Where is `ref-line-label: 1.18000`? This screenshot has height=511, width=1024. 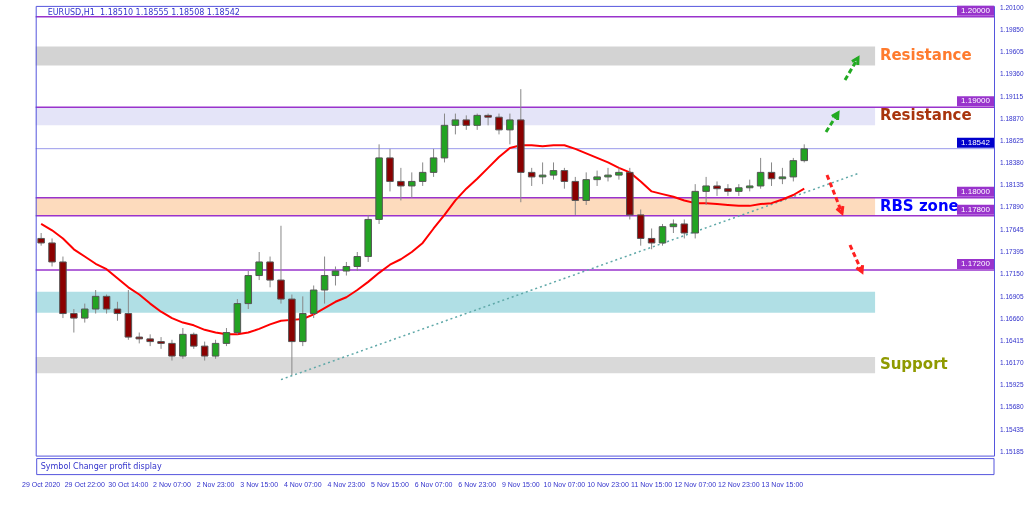 ref-line-label: 1.18000 is located at coordinates (976, 191).